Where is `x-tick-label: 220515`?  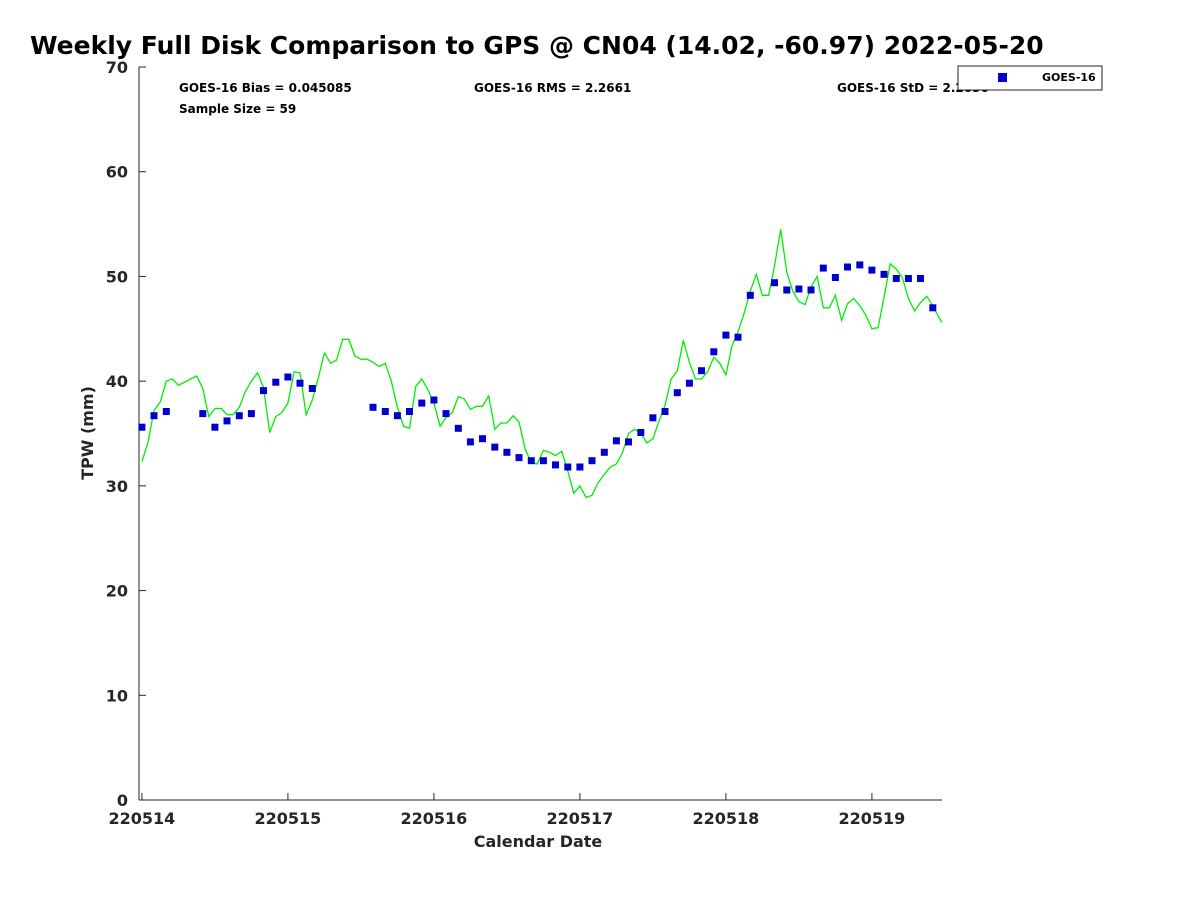
x-tick-label: 220515 is located at coordinates (288, 818).